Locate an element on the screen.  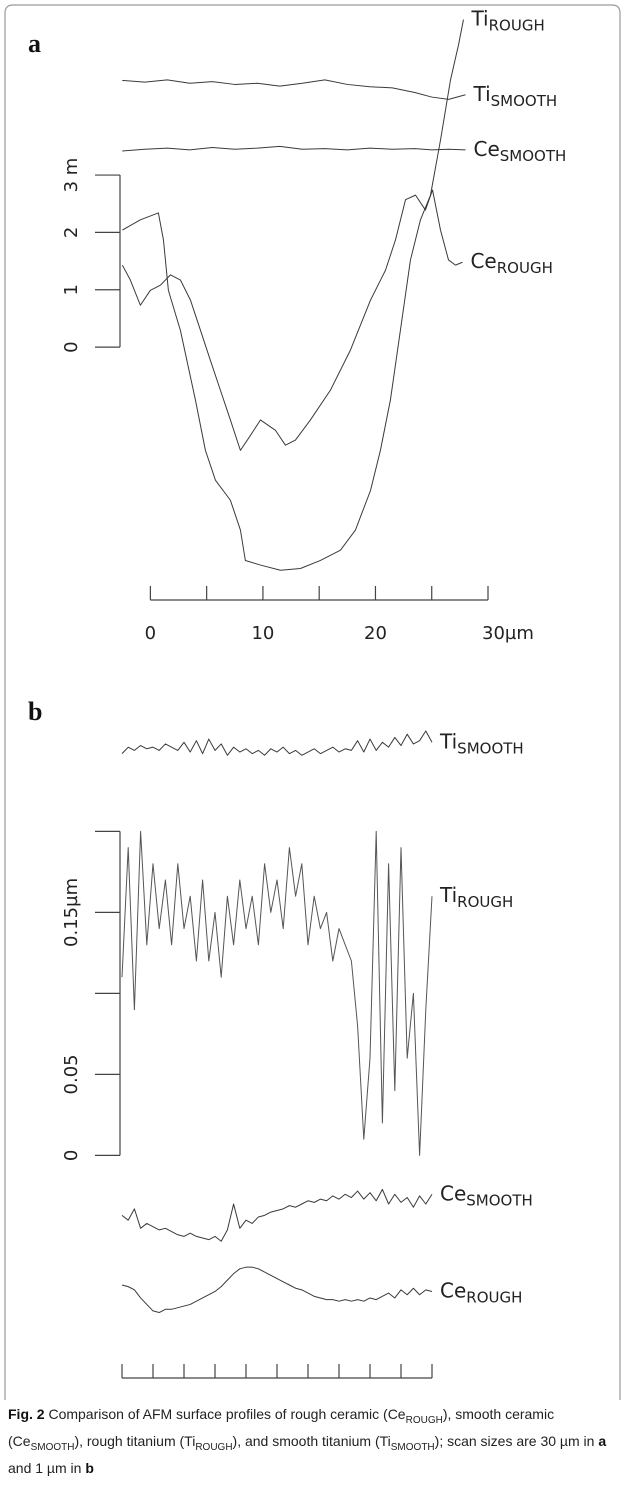
caption-run: ); scan sizes are 30 µm in is located at coordinates (516, 1440).